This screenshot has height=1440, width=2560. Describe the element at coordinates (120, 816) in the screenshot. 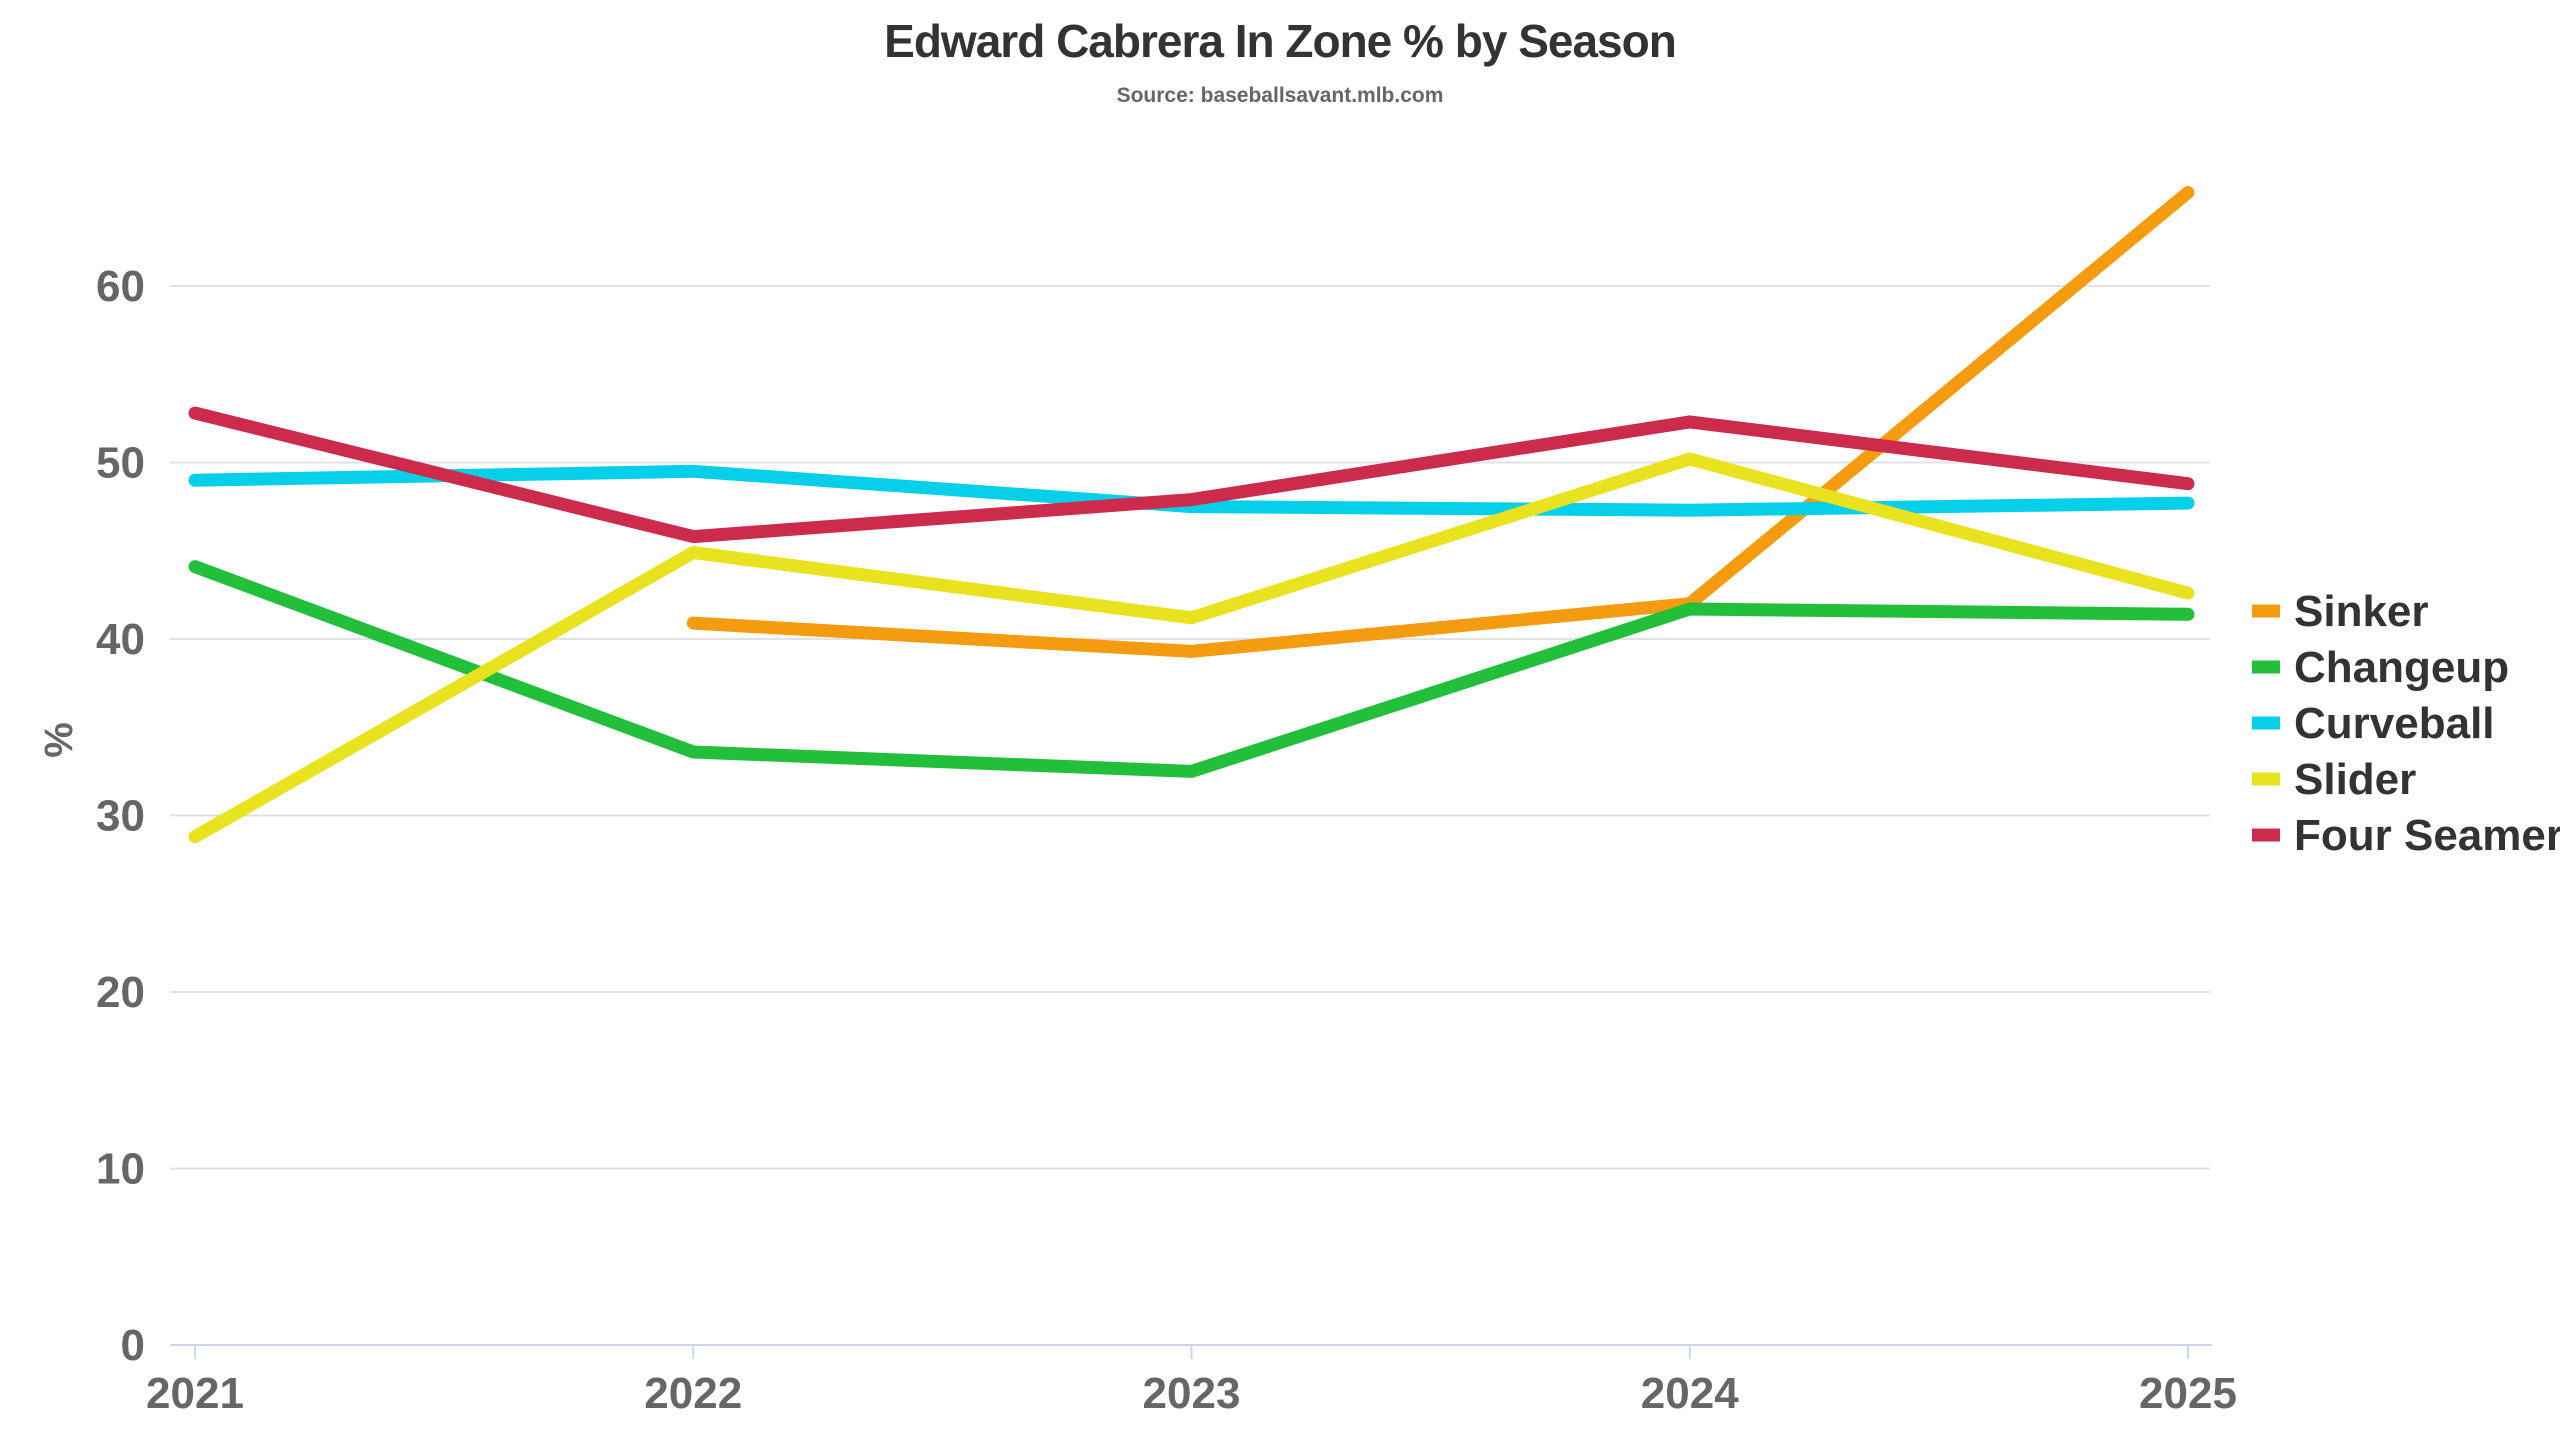

I see `y-tick-label: 30` at that location.